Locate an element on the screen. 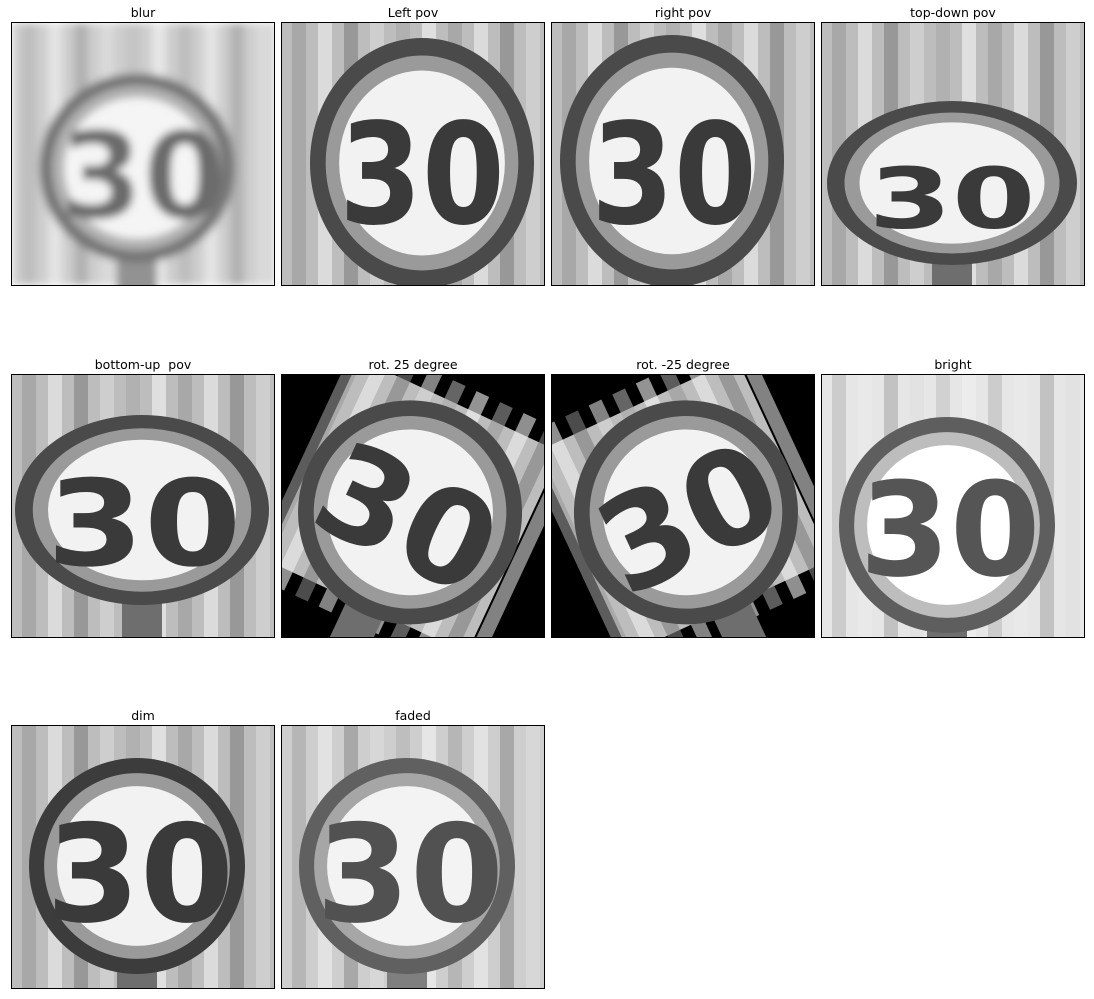 This screenshot has height=999, width=1094. sign-image-rot-neg-25: 30 is located at coordinates (683, 506).